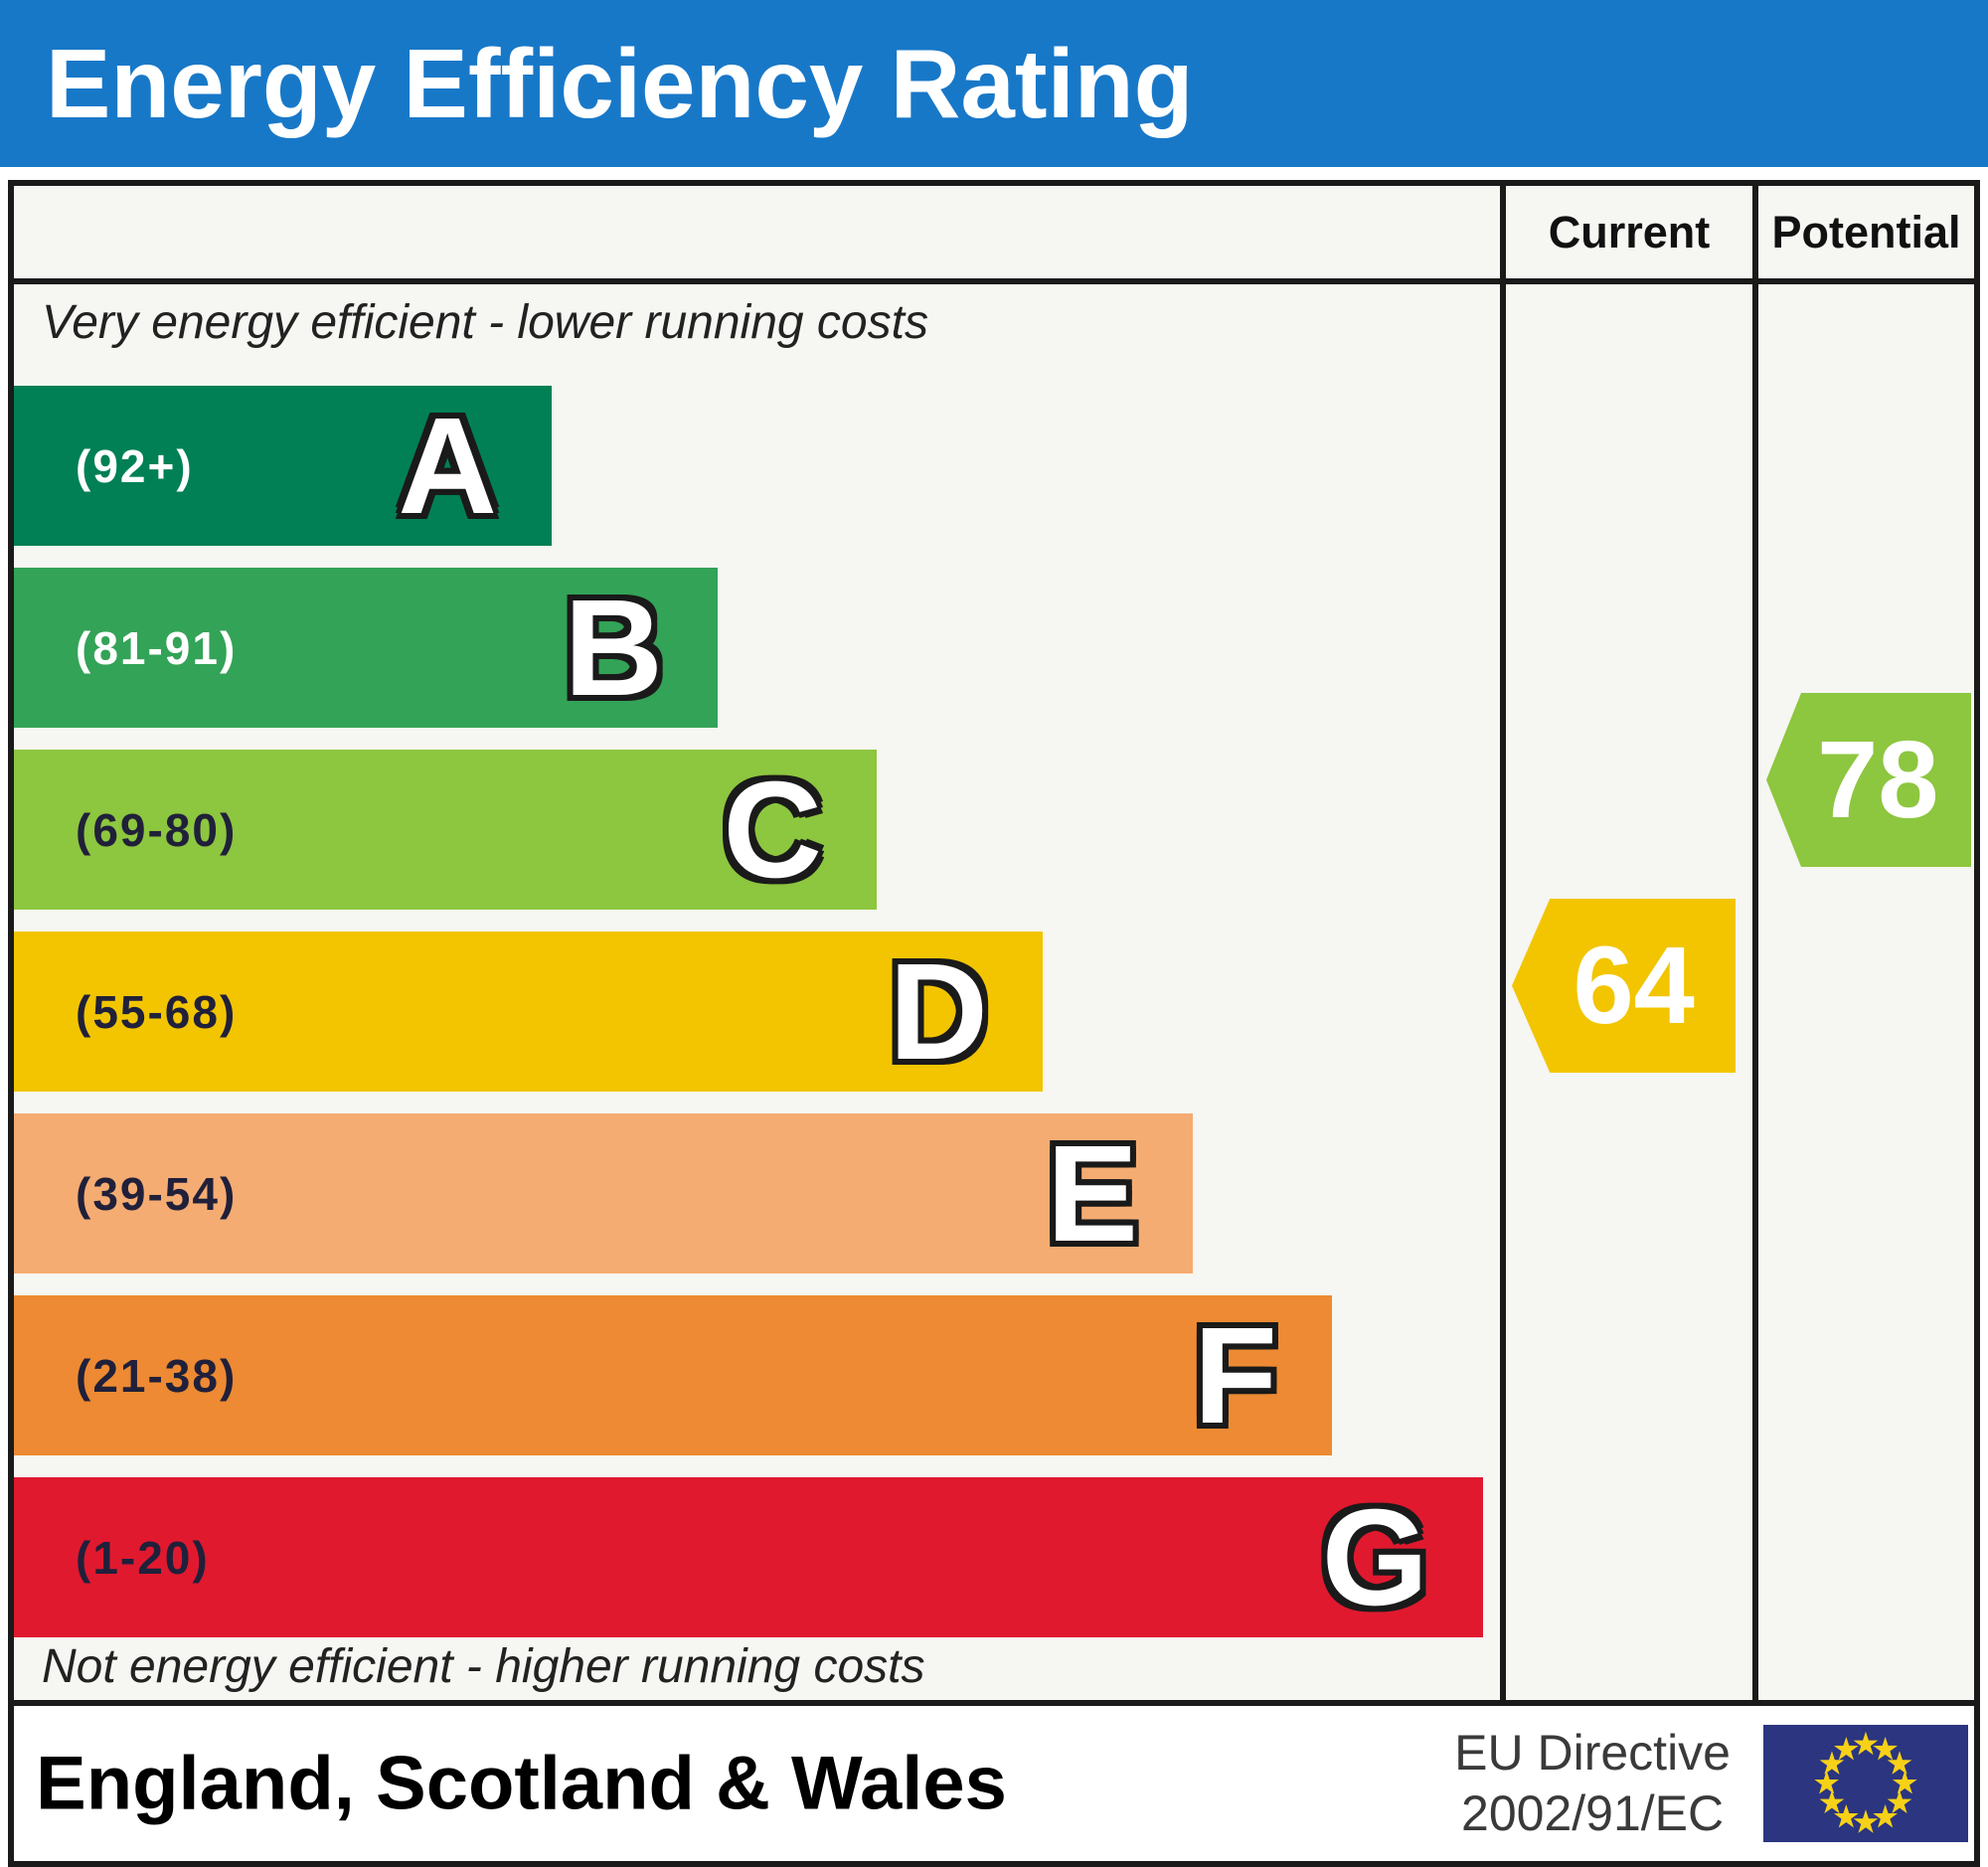 The width and height of the screenshot is (1988, 1867). What do you see at coordinates (613, 648) in the screenshot?
I see `band-letter: B` at bounding box center [613, 648].